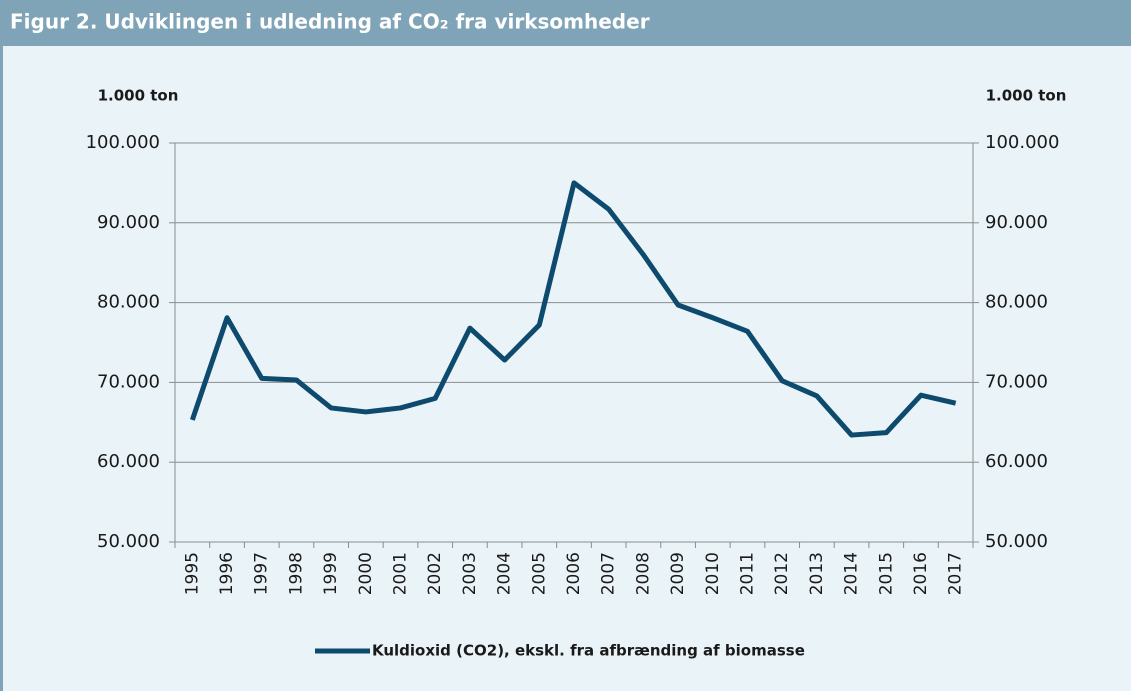 Image resolution: width=1131 pixels, height=691 pixels. I want to click on left-border, so click(1, 345).